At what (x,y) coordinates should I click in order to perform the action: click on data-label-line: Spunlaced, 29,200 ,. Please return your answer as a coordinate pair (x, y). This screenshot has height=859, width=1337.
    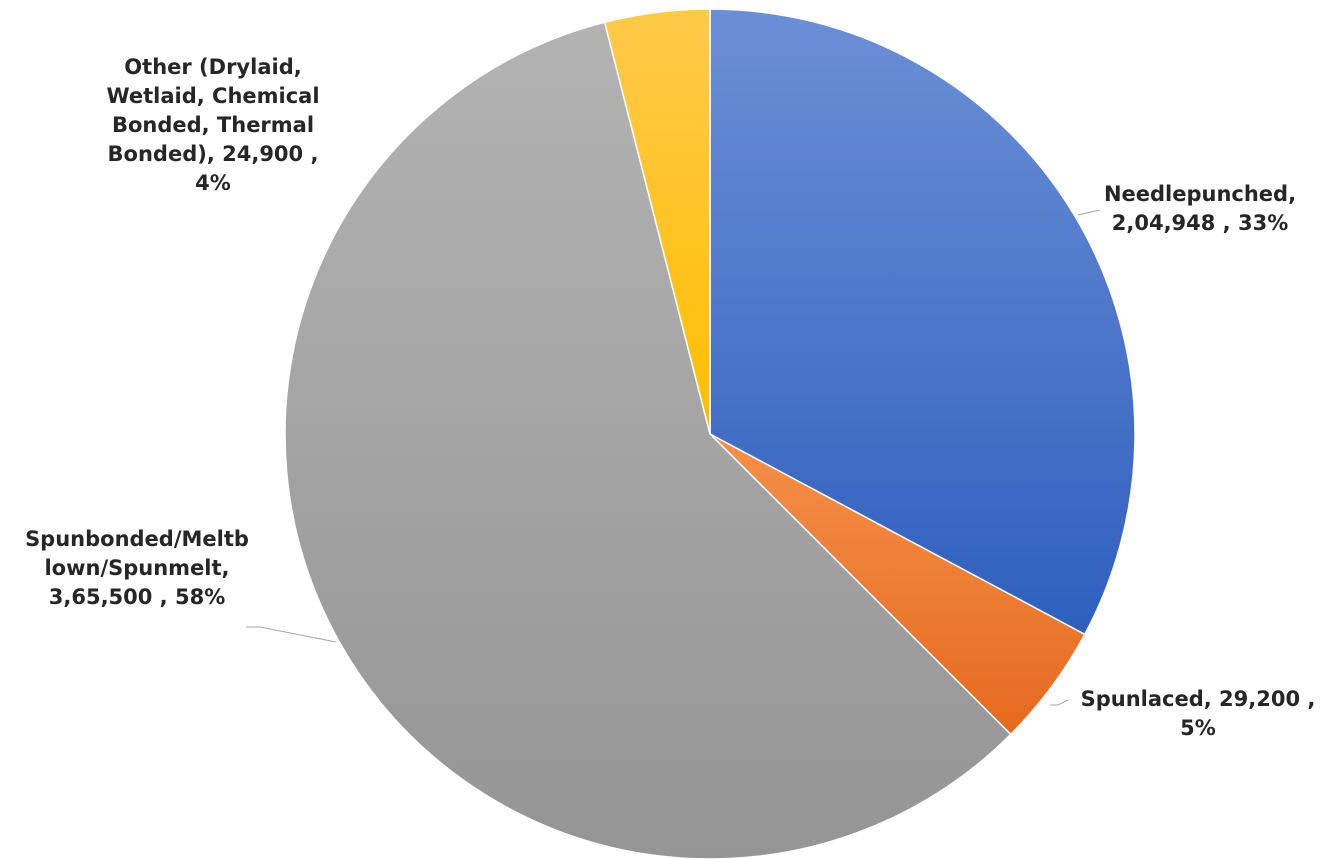
    Looking at the image, I should click on (1198, 699).